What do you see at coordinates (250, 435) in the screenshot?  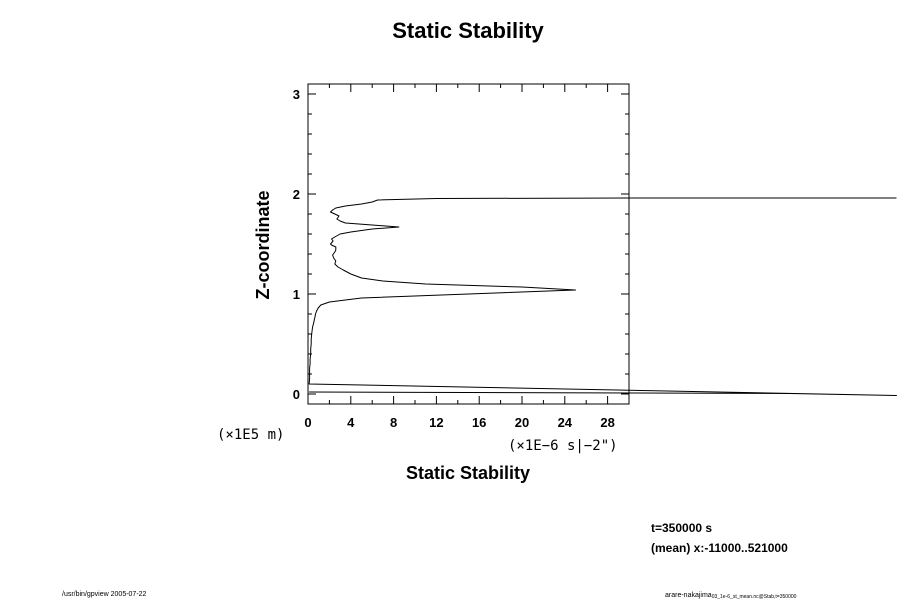 I see `y-unit-label: (×1E5 m)` at bounding box center [250, 435].